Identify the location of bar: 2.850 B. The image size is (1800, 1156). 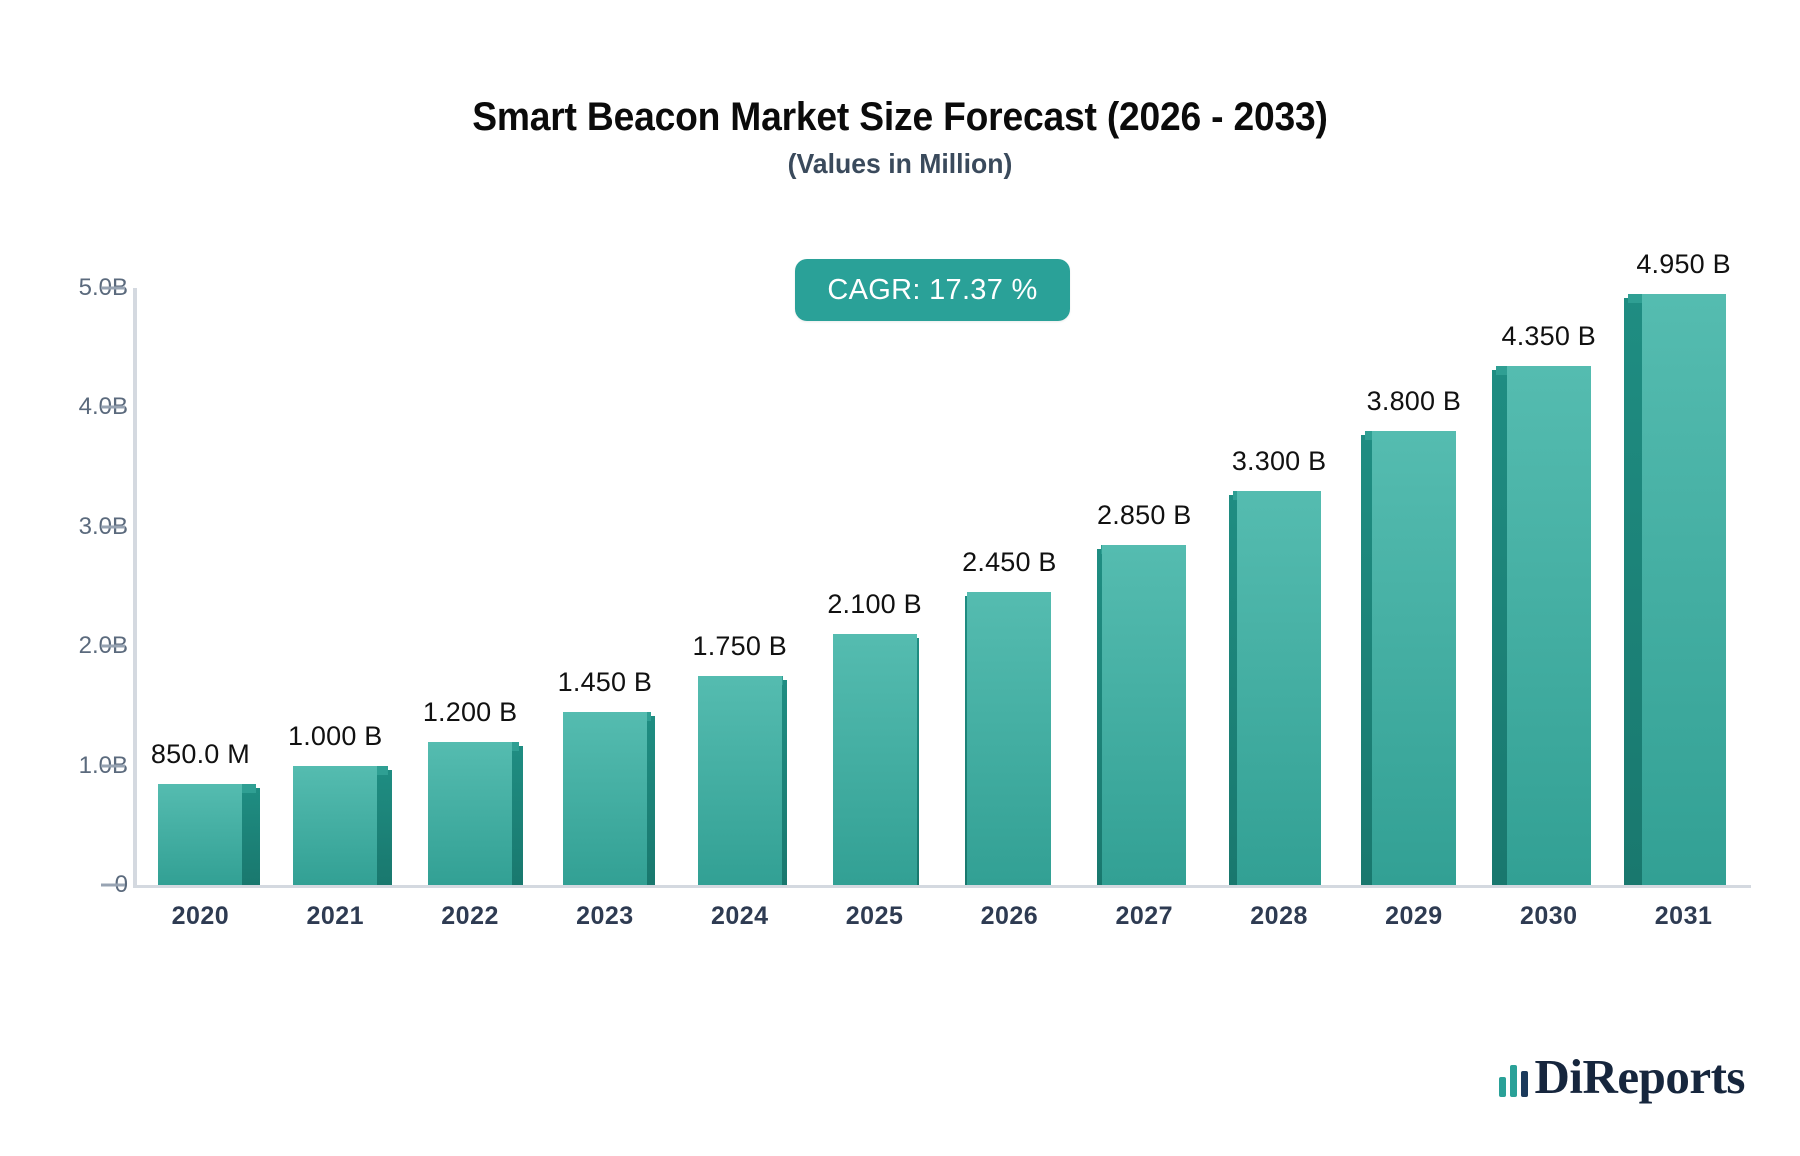
(1144, 586).